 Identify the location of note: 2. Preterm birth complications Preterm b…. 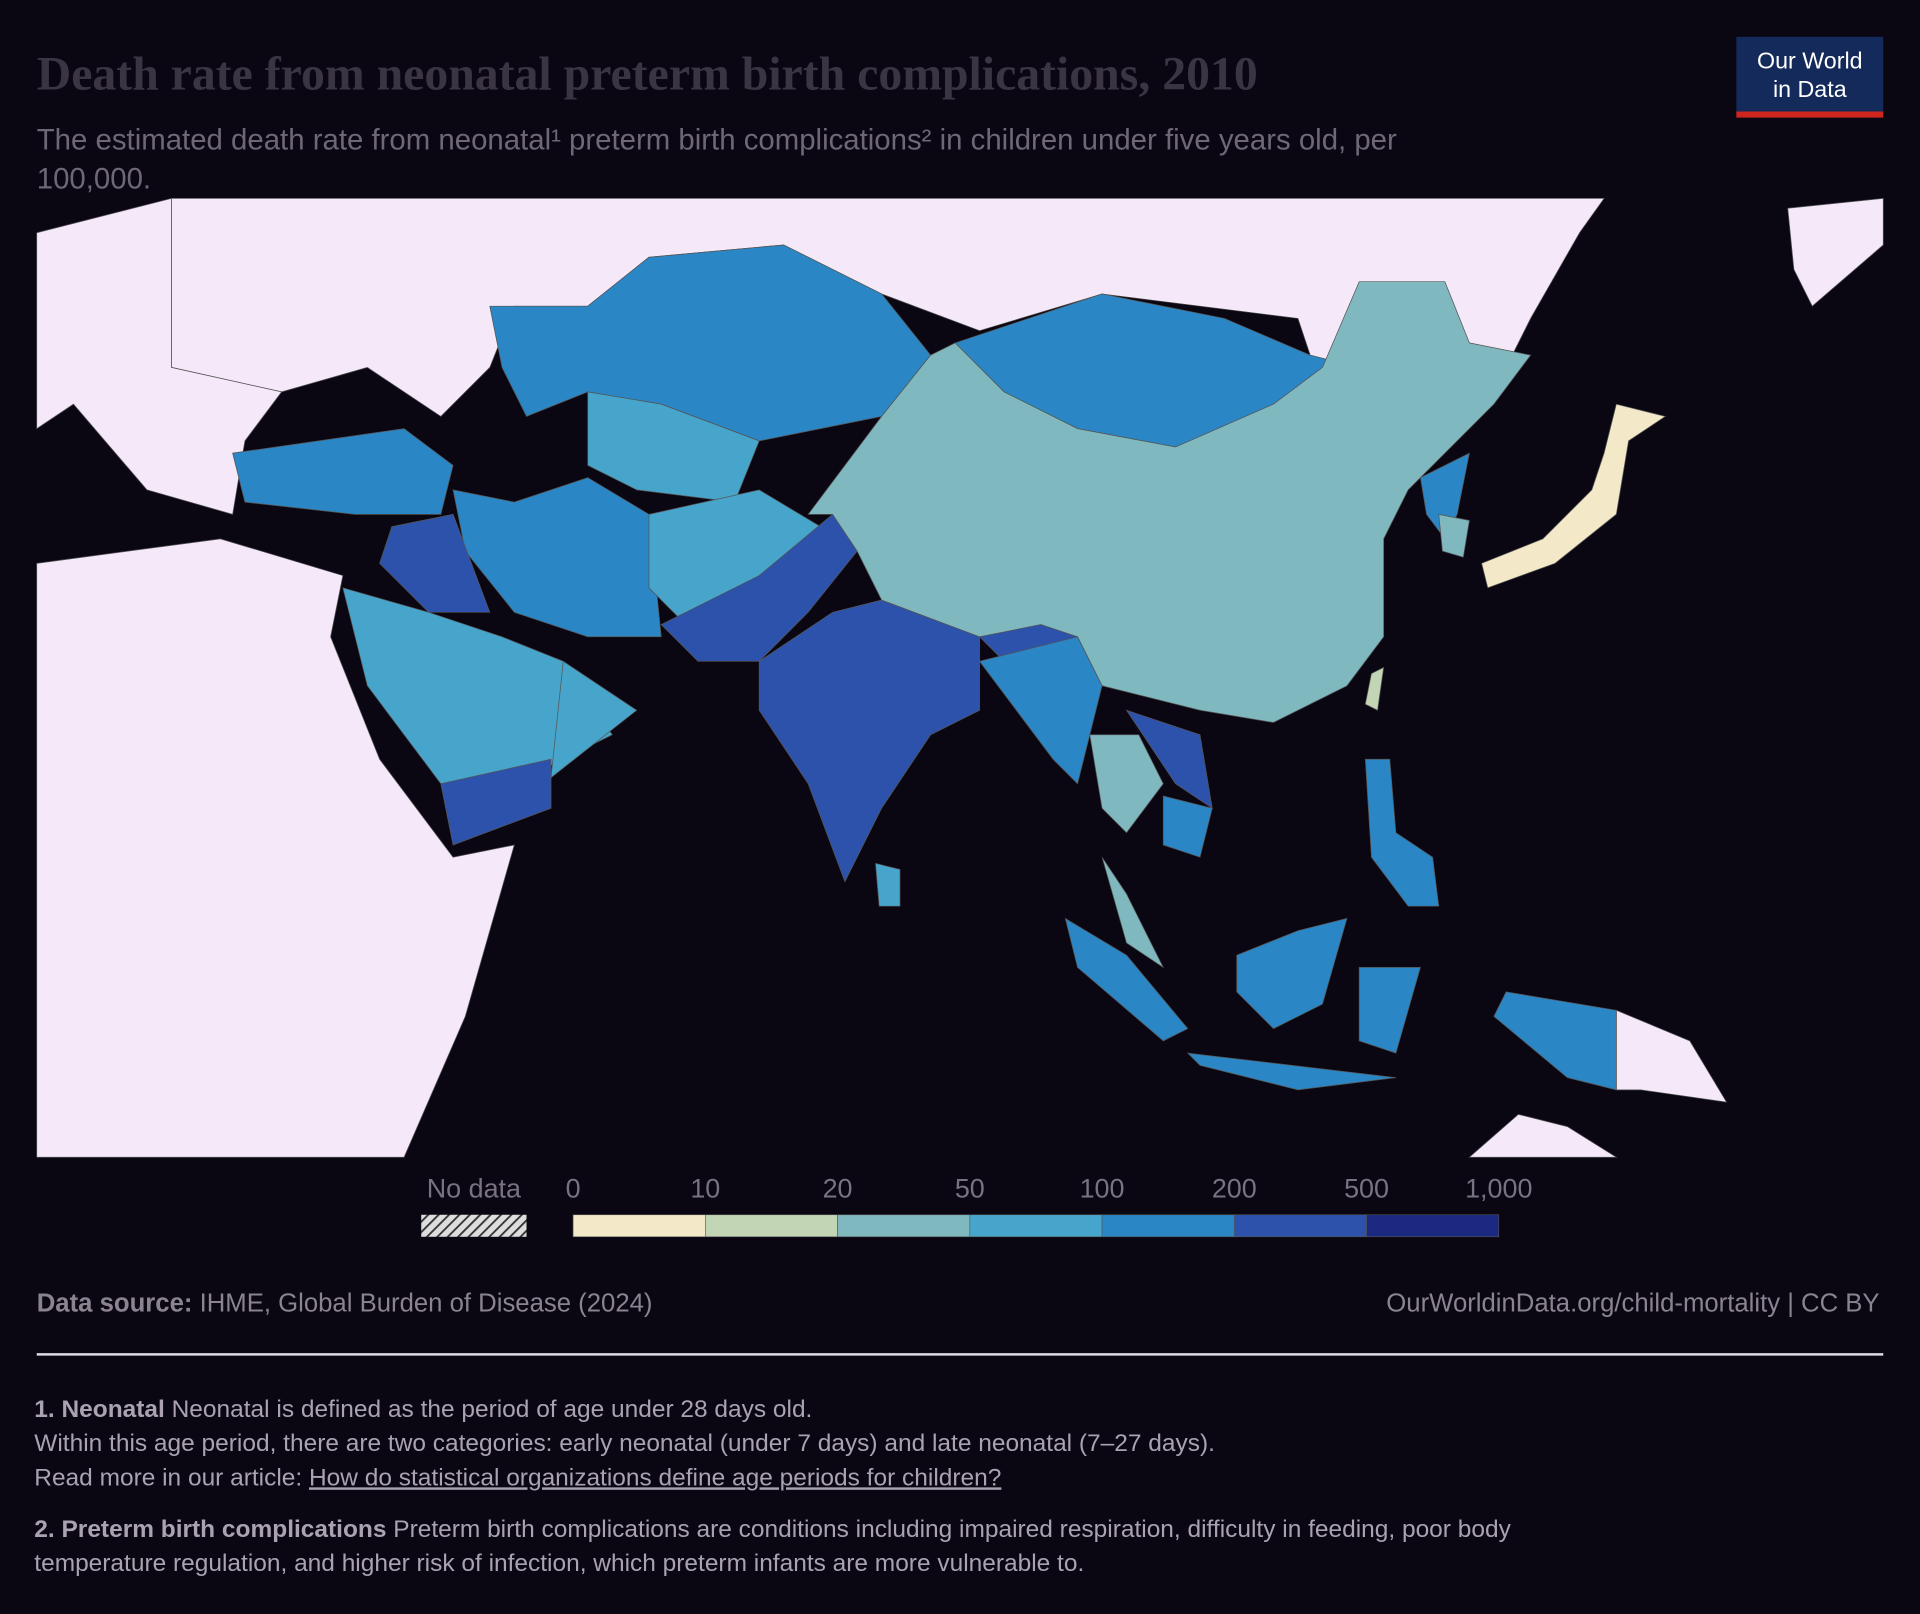
(772, 1529).